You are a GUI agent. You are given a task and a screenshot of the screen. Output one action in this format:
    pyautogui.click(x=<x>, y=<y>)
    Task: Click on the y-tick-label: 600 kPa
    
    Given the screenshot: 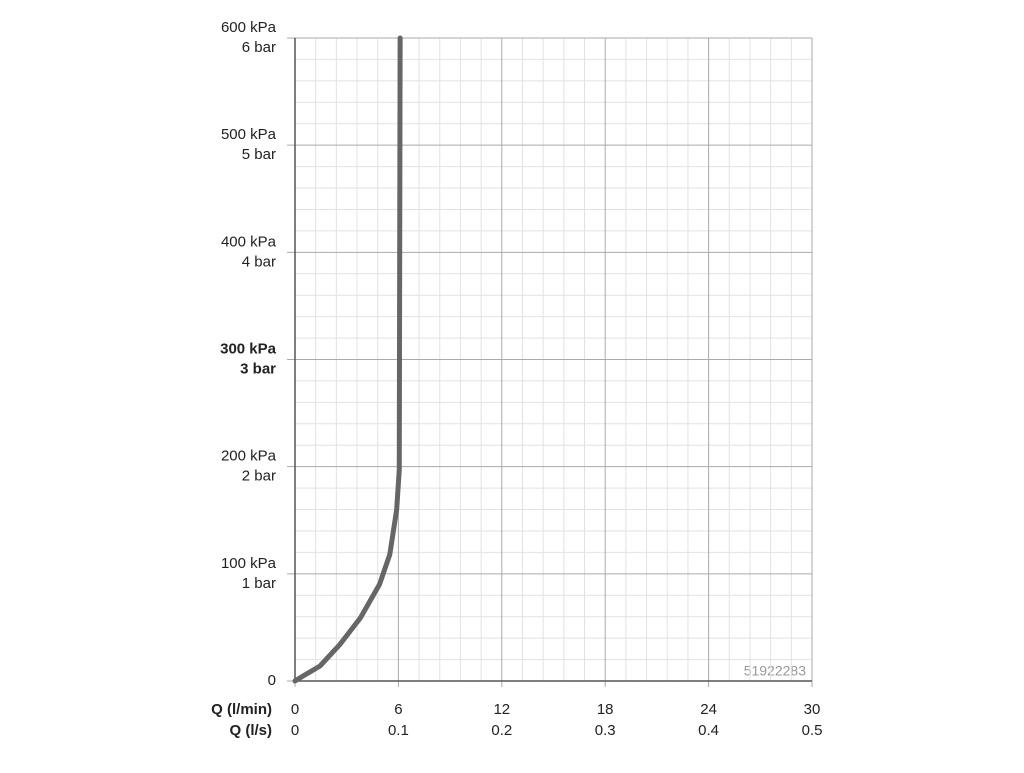 What is the action you would take?
    pyautogui.click(x=249, y=27)
    